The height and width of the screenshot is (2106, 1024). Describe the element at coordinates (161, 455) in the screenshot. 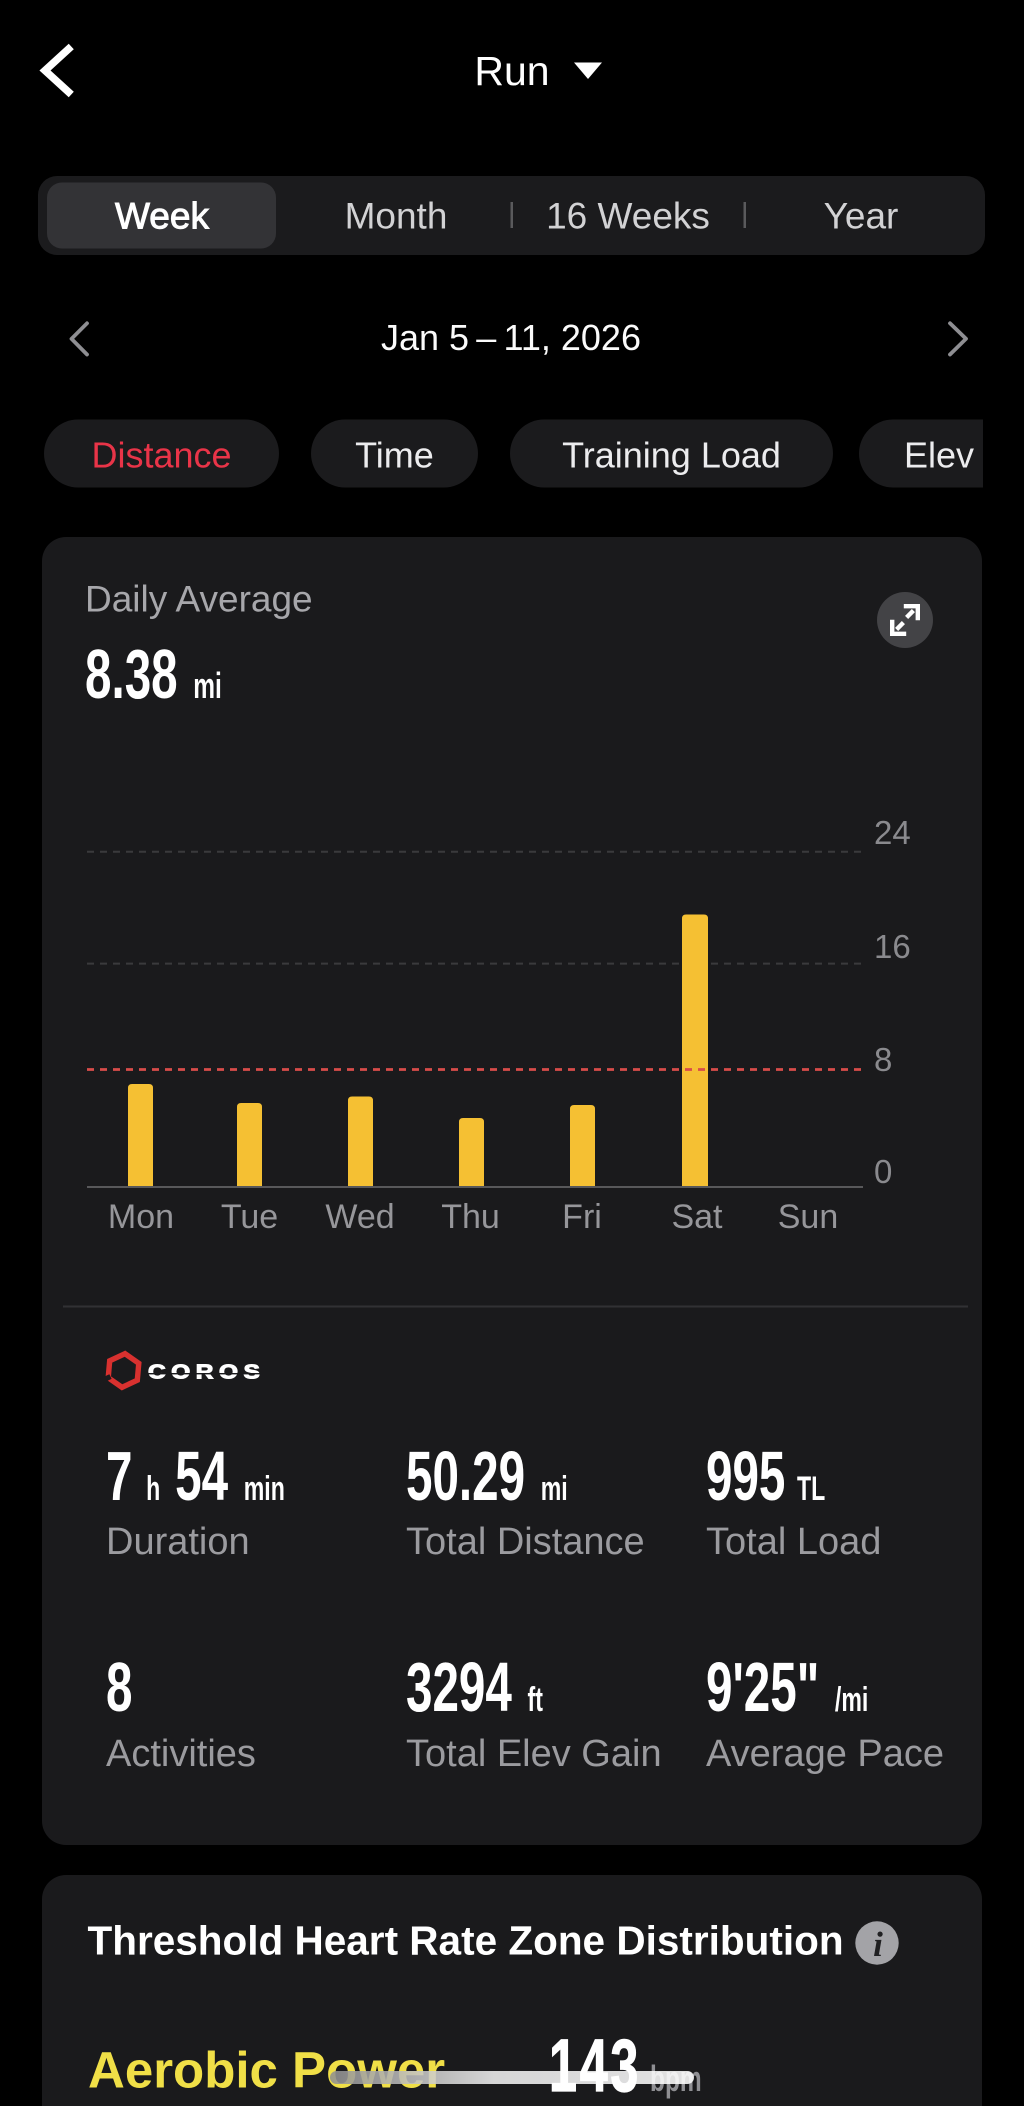

I see `svg-text: Distance` at that location.